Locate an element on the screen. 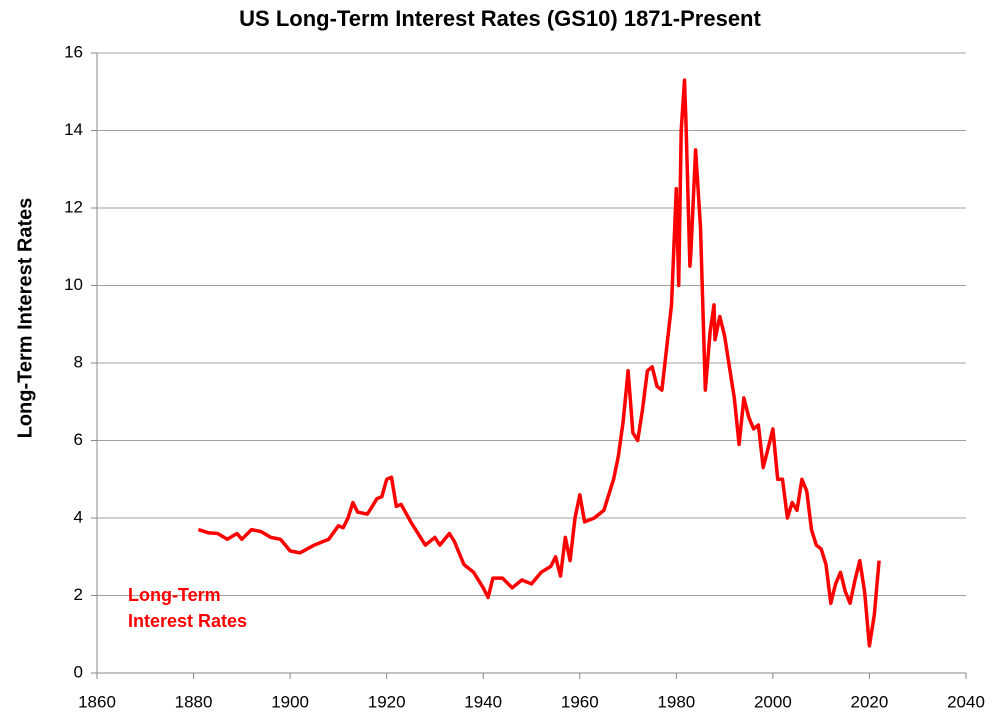 Image resolution: width=1000 pixels, height=719 pixels. x-tick-label: 1980 is located at coordinates (676, 701).